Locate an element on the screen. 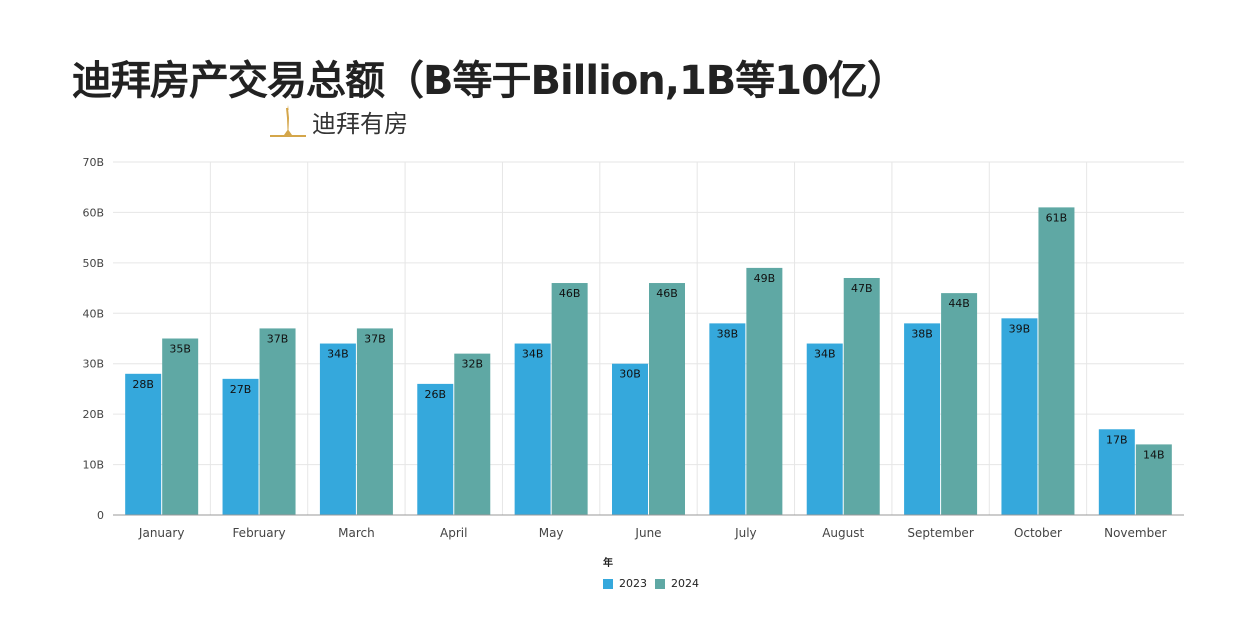  data-label: 32B is located at coordinates (472, 364).